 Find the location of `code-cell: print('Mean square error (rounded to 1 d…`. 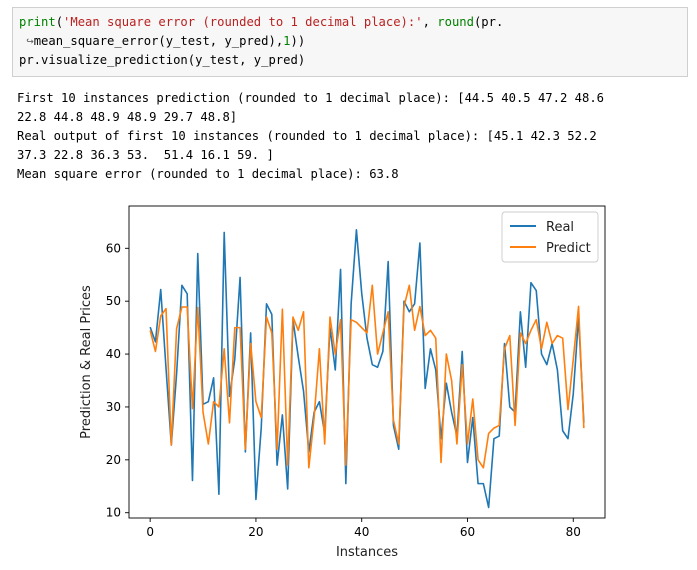

code-cell: print('Mean square error (rounded to 1 d… is located at coordinates (350, 42).